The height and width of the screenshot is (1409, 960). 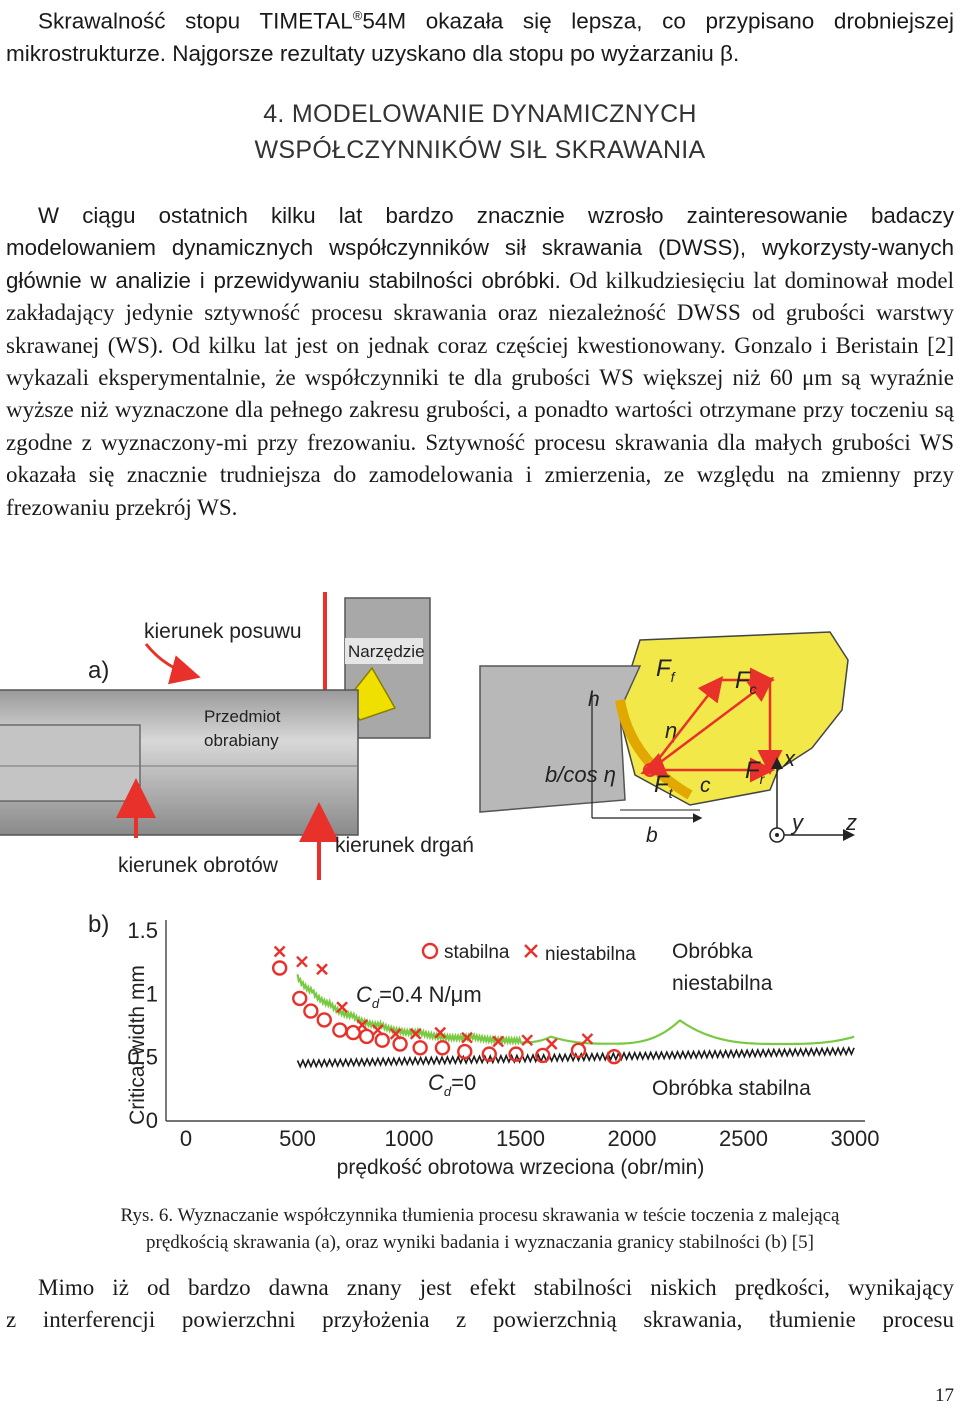 I want to click on axis-origin-dot, so click(x=777, y=835).